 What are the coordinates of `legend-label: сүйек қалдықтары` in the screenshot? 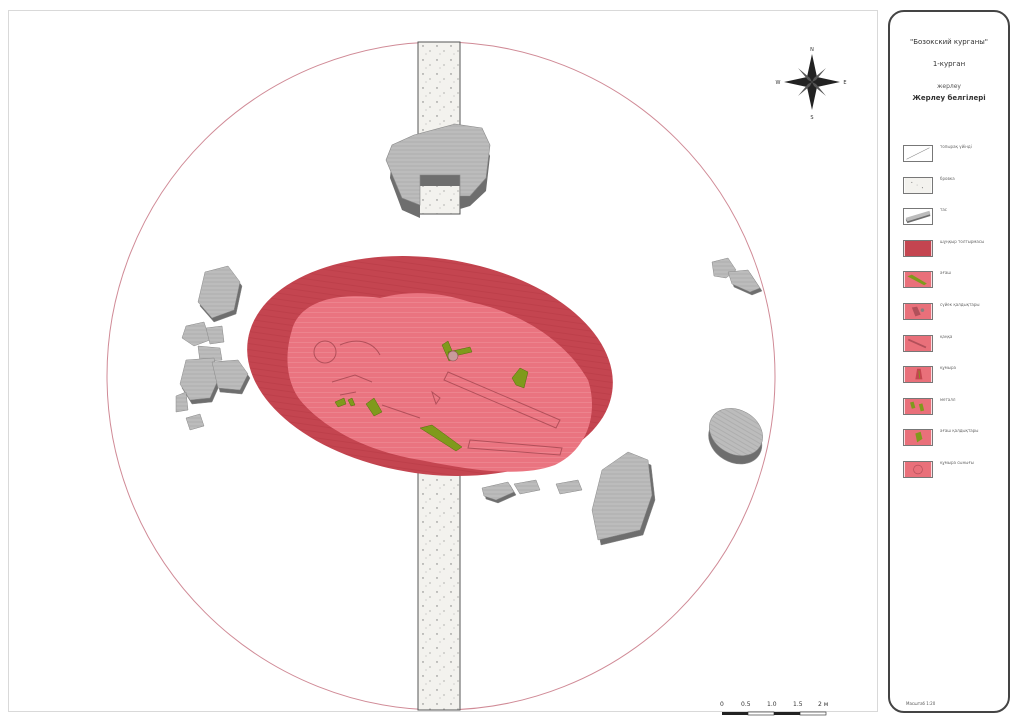 It's located at (960, 304).